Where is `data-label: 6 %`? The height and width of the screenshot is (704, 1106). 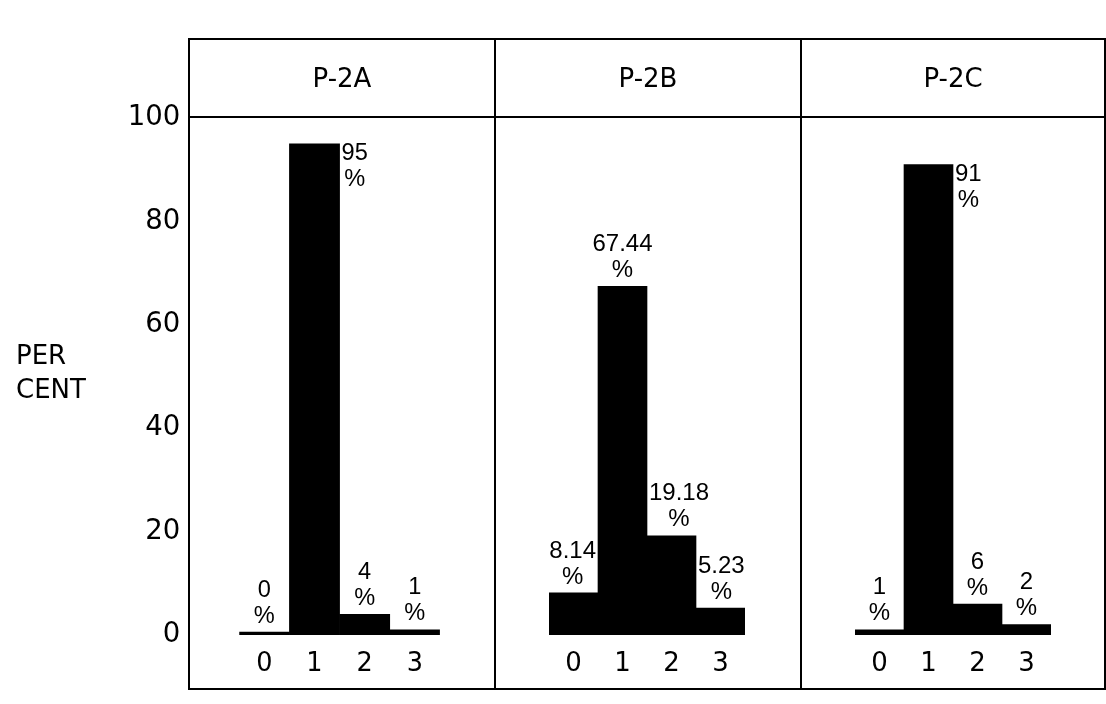
data-label: 6 % is located at coordinates (977, 573).